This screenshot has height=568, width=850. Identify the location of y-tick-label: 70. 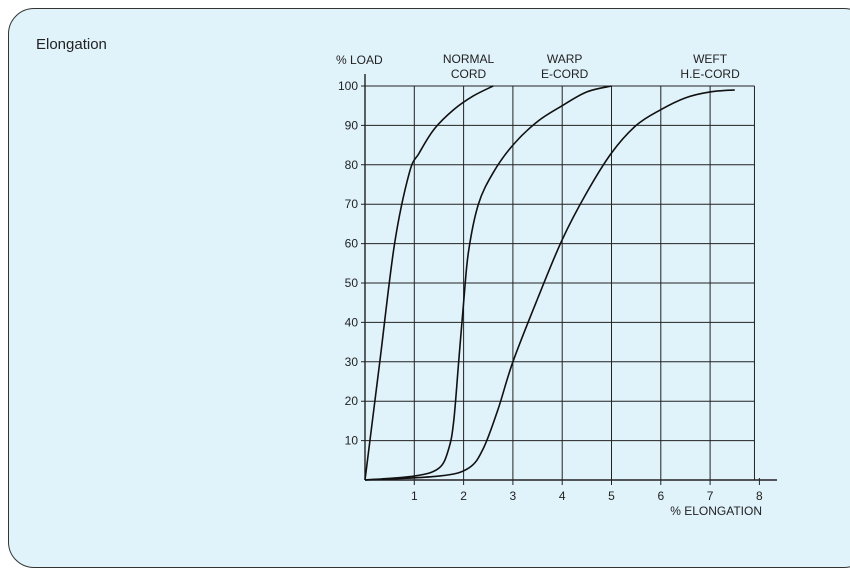
(352, 204).